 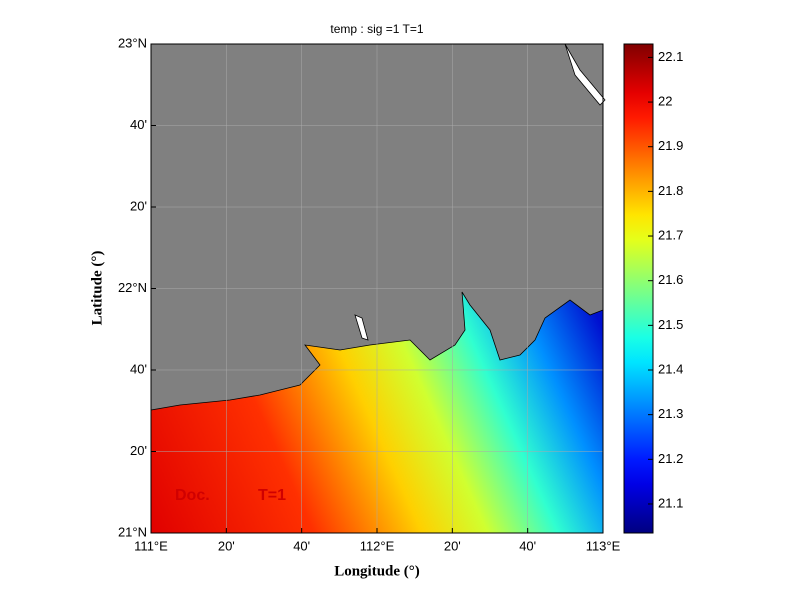 I want to click on colorbar-tick-label: 21.1, so click(x=670, y=502).